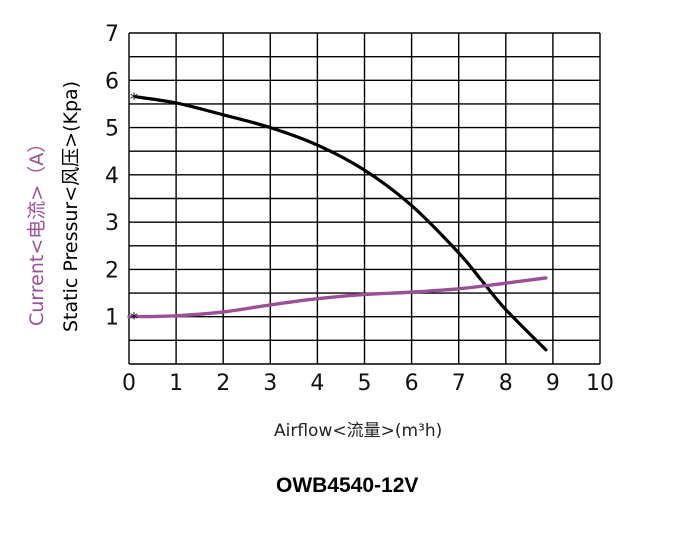 This screenshot has width=680, height=553. I want to click on current-curve, so click(337, 297).